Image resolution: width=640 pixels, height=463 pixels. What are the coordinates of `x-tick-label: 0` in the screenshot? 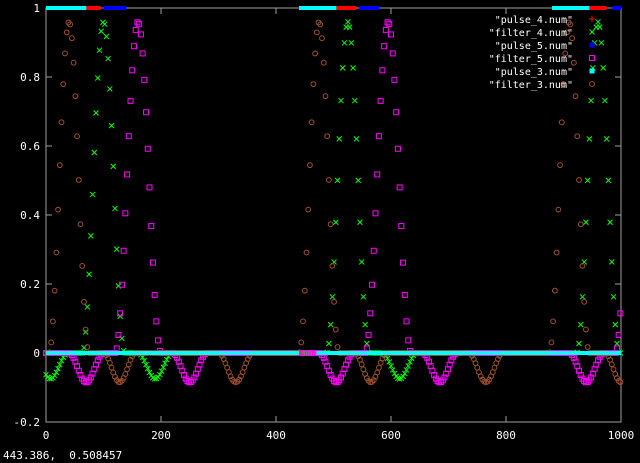 It's located at (46, 435).